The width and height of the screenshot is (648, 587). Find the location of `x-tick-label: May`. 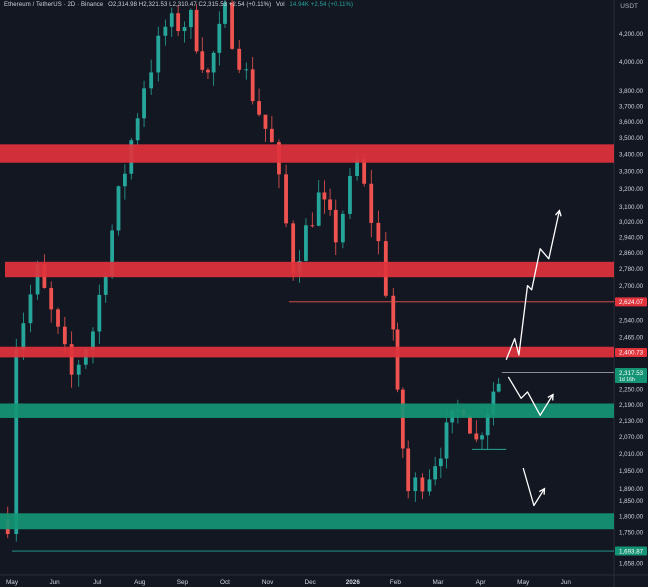

x-tick-label: May is located at coordinates (523, 582).